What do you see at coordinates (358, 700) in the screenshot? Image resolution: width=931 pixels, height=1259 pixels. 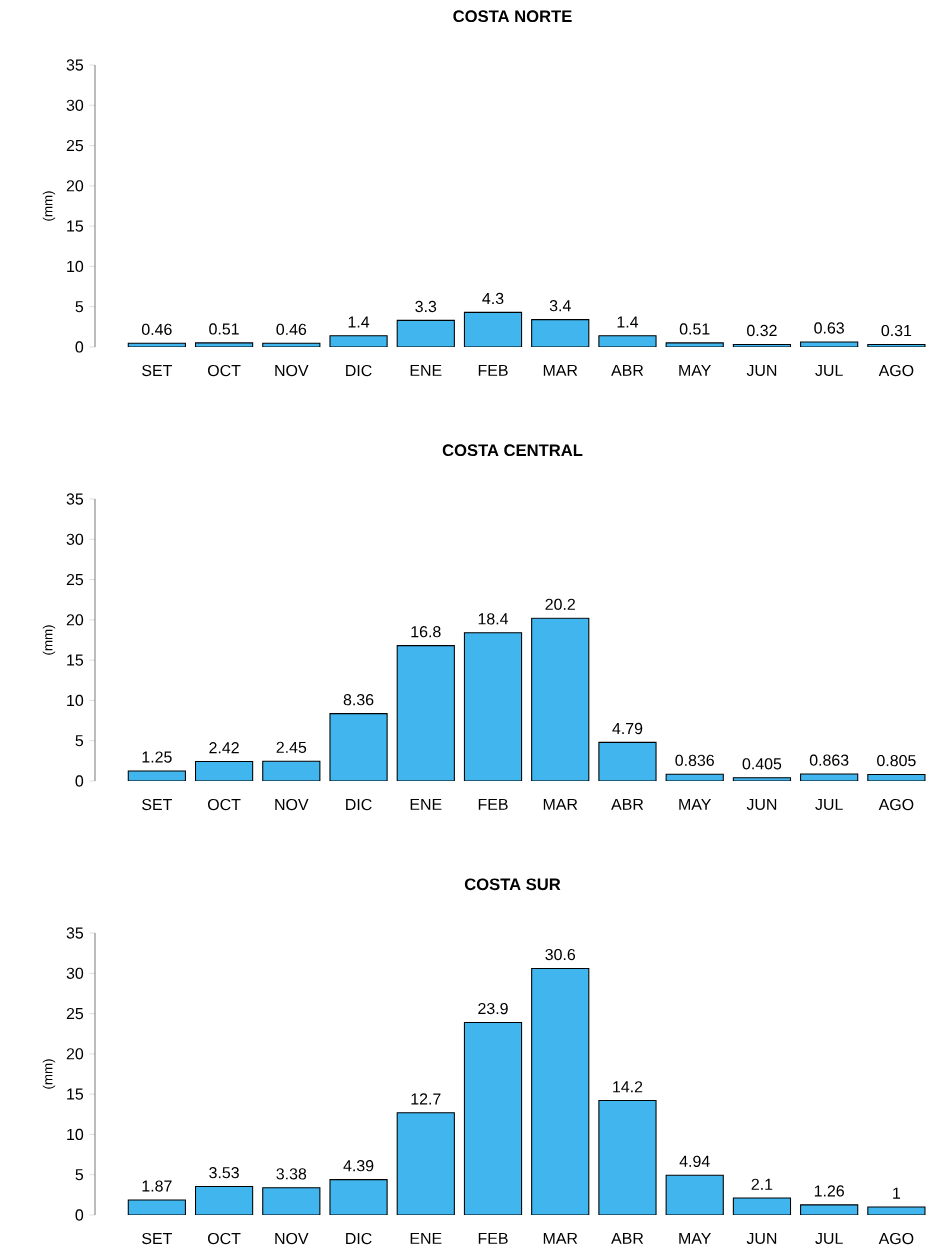 I see `data-label: 8.36` at bounding box center [358, 700].